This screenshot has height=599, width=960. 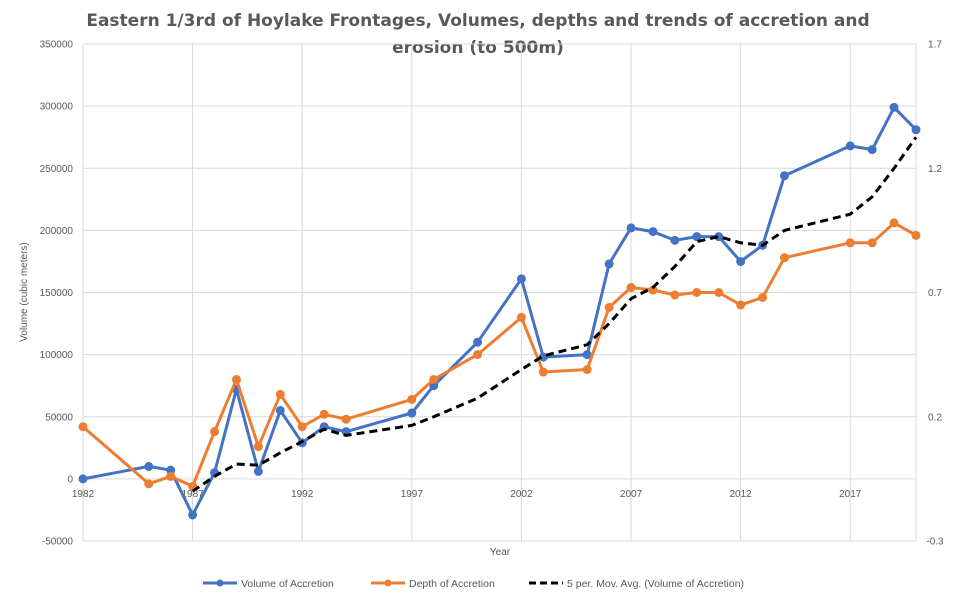 What do you see at coordinates (57, 293) in the screenshot?
I see `y-tick-label: 150000` at bounding box center [57, 293].